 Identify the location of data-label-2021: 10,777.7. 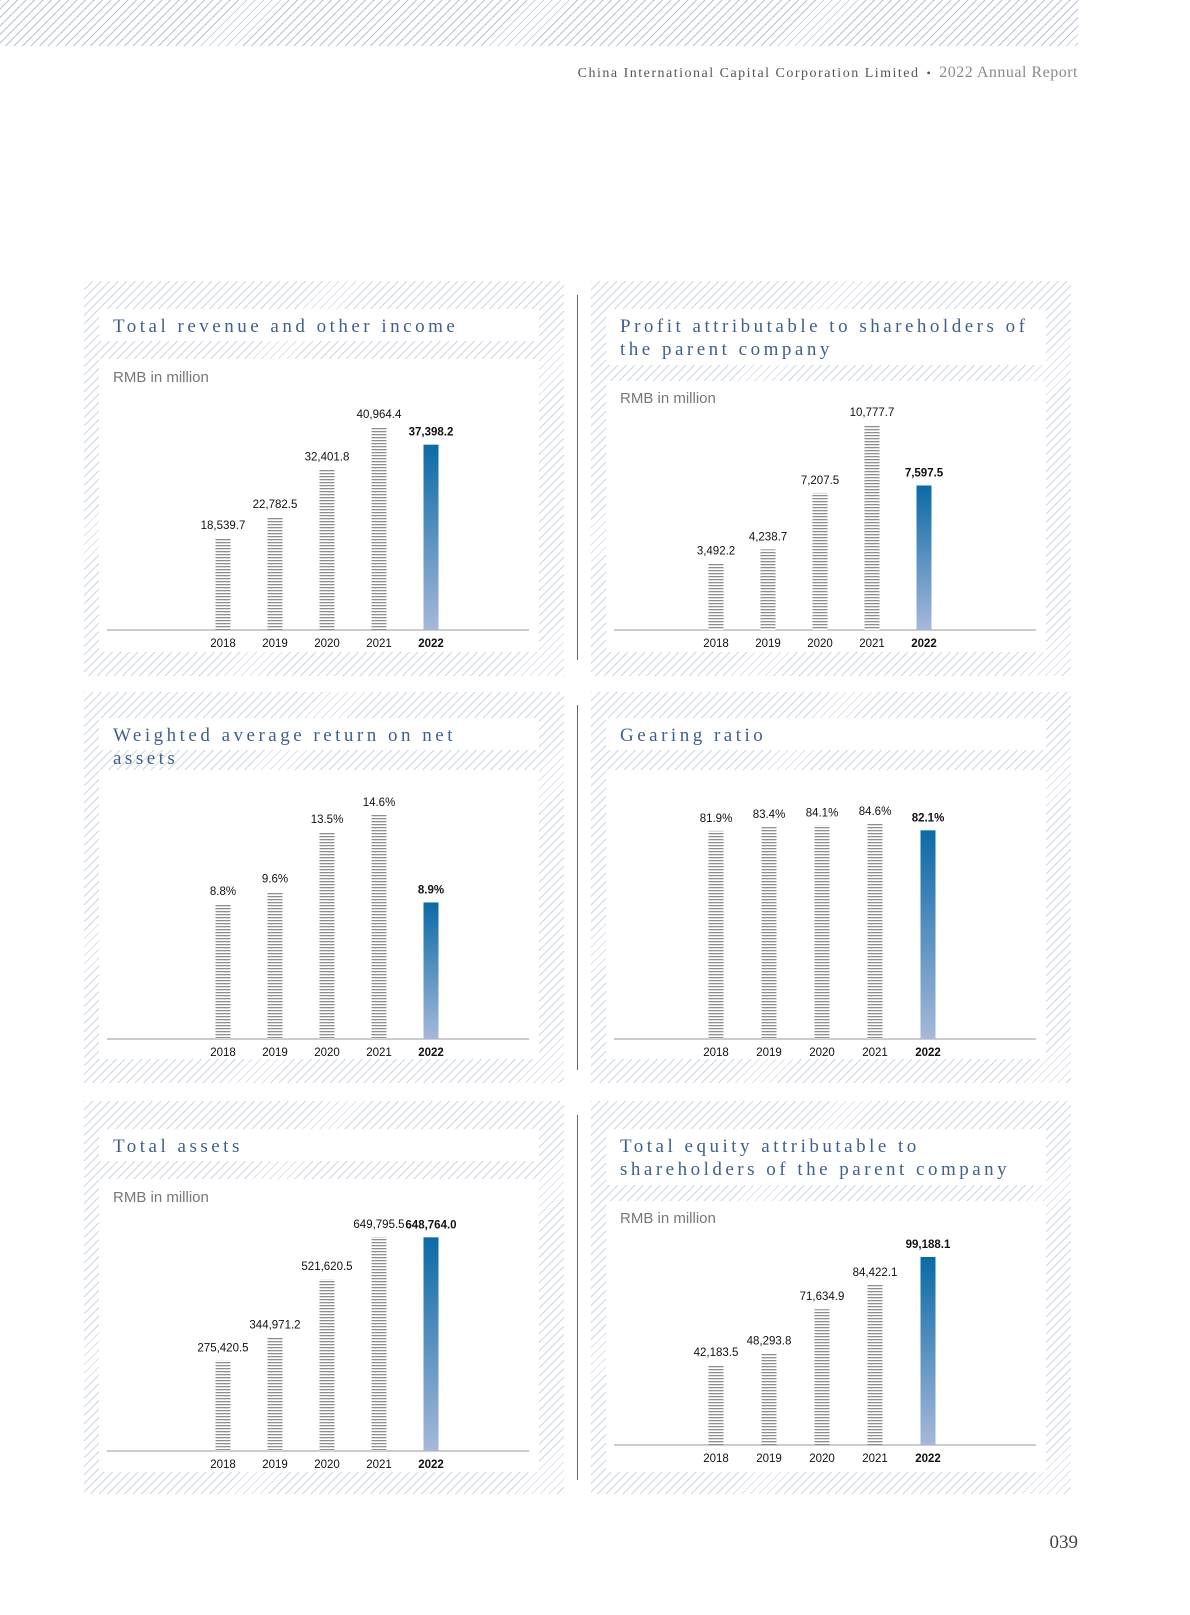
(872, 413).